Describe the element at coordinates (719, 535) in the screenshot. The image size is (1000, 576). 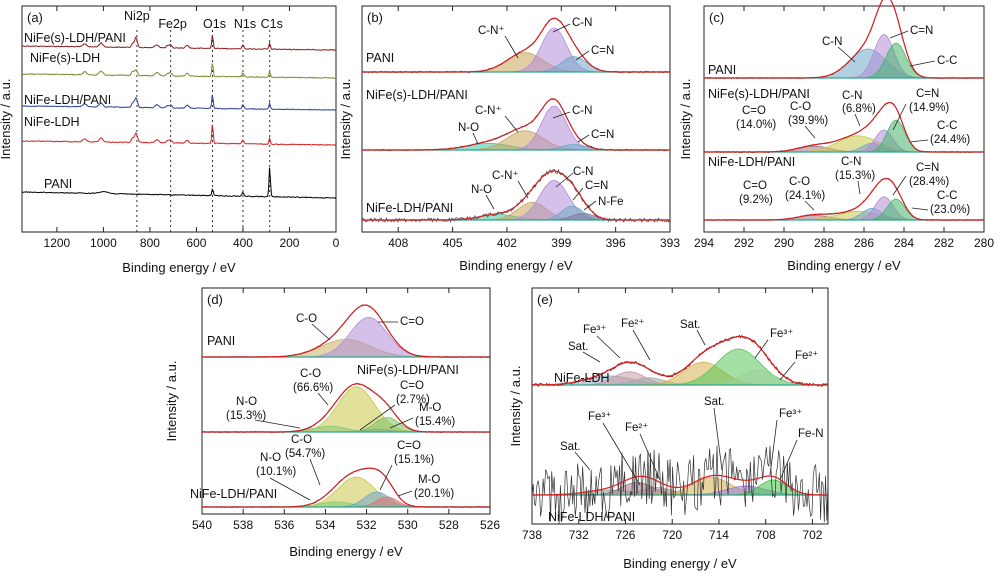
I see `x-tick-label: 714` at that location.